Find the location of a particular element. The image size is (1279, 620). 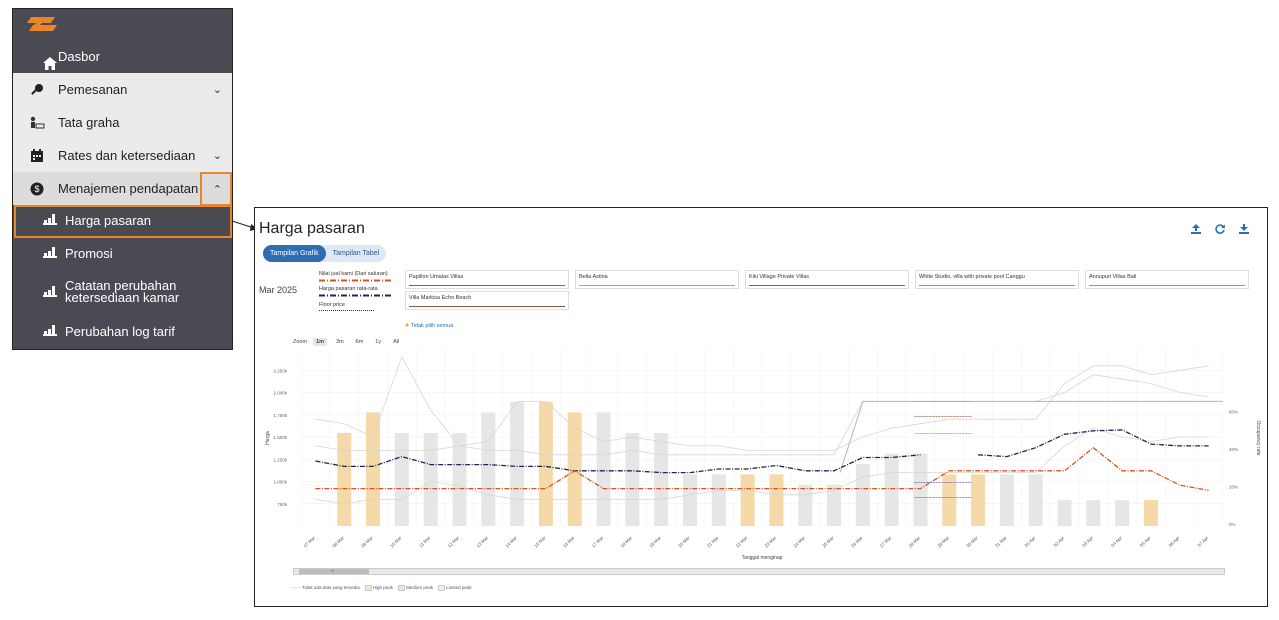

sidebar-item-dasbor: Dasbor is located at coordinates (122, 56).